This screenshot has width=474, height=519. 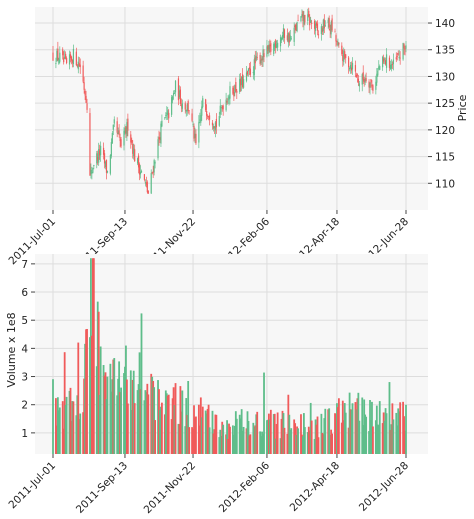 What do you see at coordinates (102, 488) in the screenshot?
I see `volume-x-tick-label: 2011-Sep-13` at bounding box center [102, 488].